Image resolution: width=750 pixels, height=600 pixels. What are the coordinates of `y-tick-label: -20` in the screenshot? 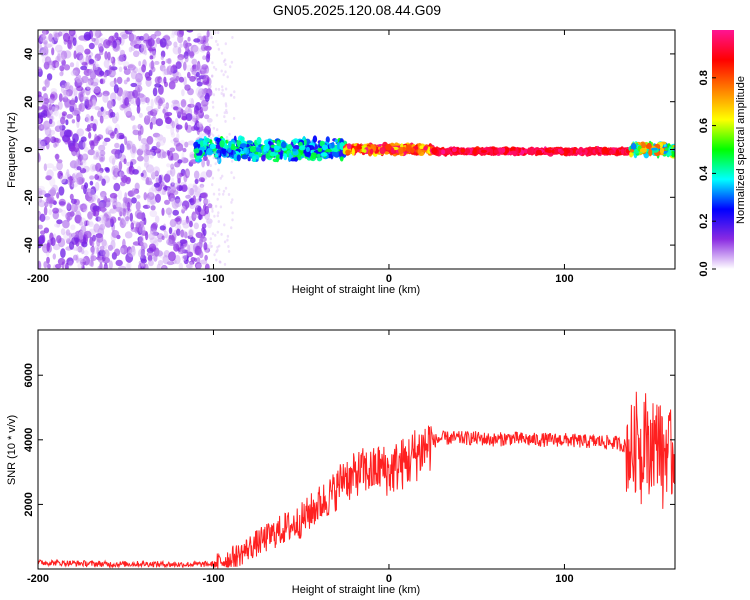 It's located at (29, 197).